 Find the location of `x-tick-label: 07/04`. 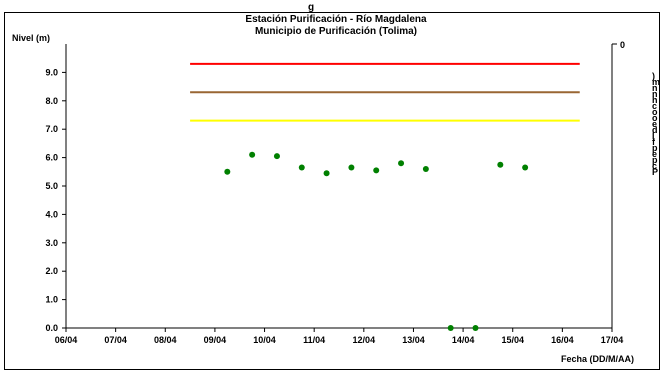

x-tick-label: 07/04 is located at coordinates (115, 340).